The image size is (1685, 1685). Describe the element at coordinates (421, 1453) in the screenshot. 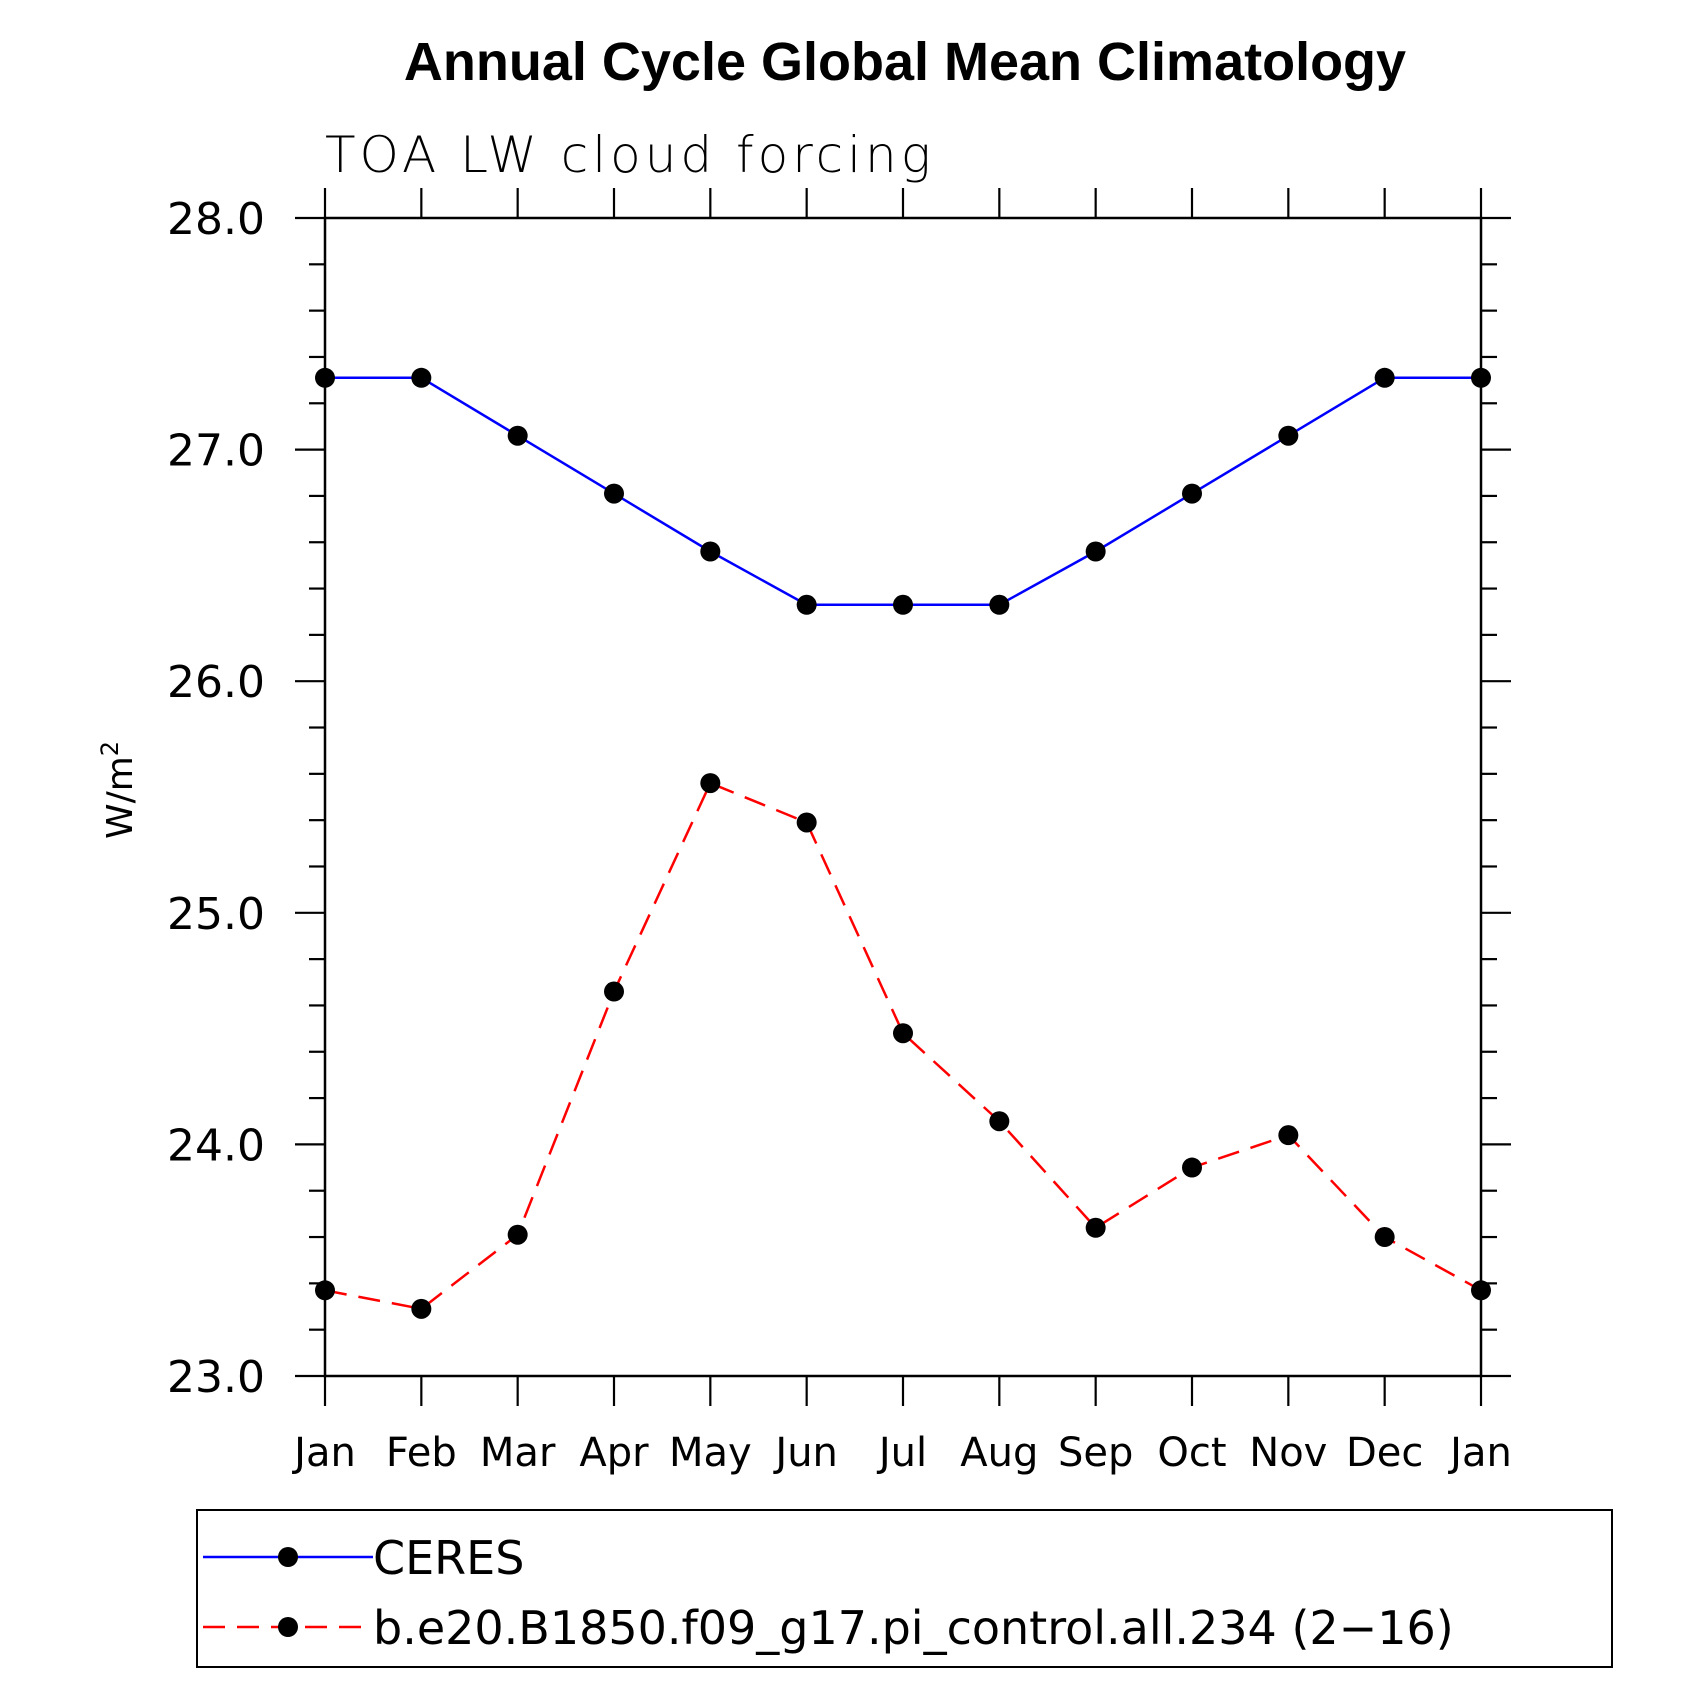

I see `x-tick-label: Feb` at that location.